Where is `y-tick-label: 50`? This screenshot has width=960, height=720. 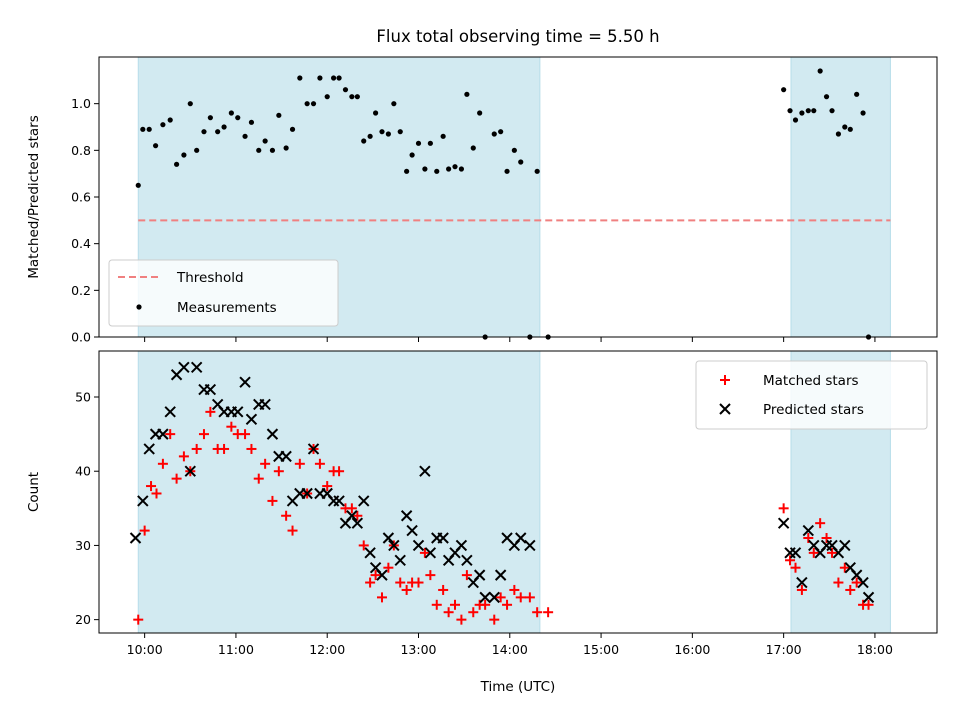
y-tick-label: 50 is located at coordinates (83, 397).